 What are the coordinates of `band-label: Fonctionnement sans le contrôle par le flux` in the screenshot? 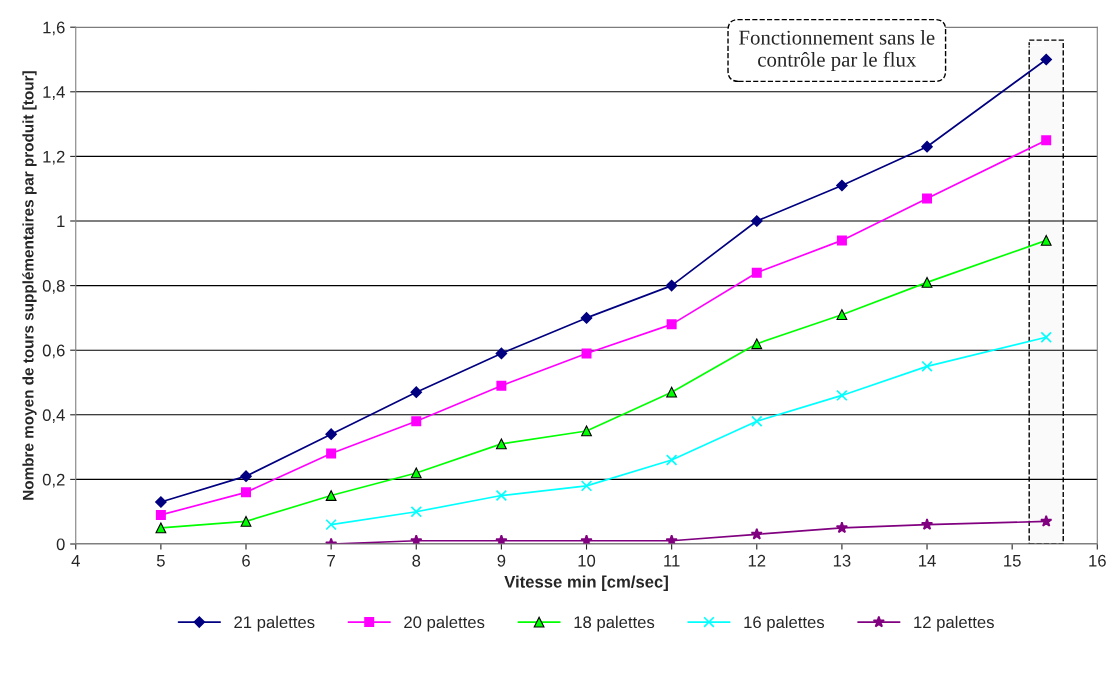 It's located at (837, 50).